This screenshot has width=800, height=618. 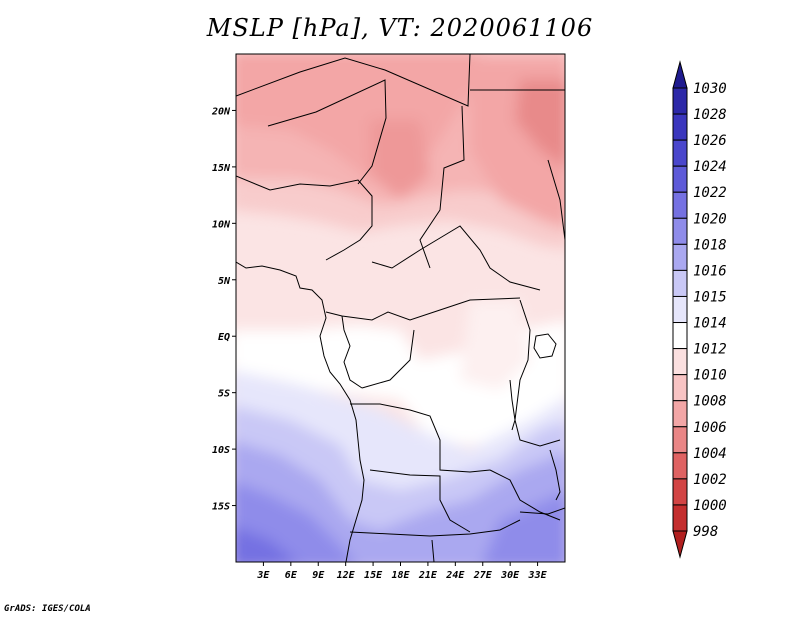 What do you see at coordinates (680, 74) in the screenshot?
I see `colorbar-top-arrow` at bounding box center [680, 74].